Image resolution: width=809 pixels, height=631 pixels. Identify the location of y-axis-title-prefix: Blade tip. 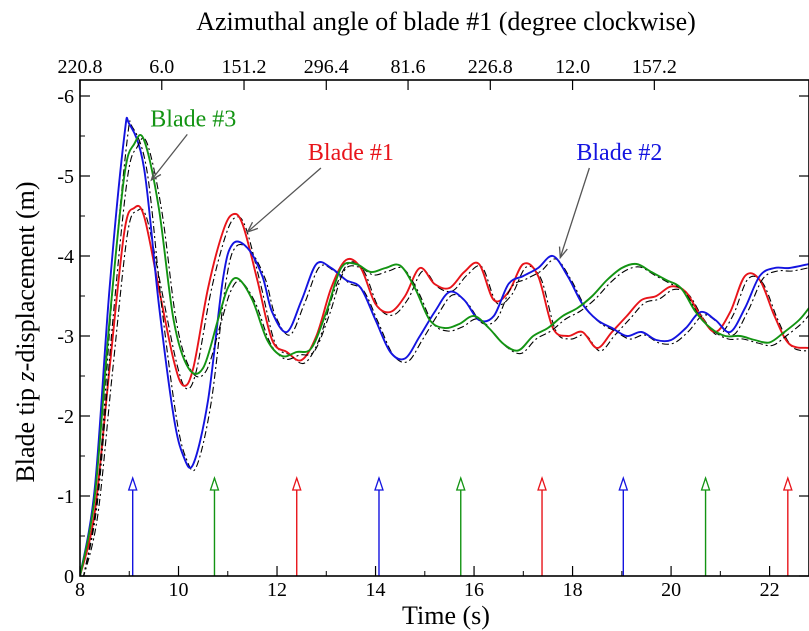
(25, 431).